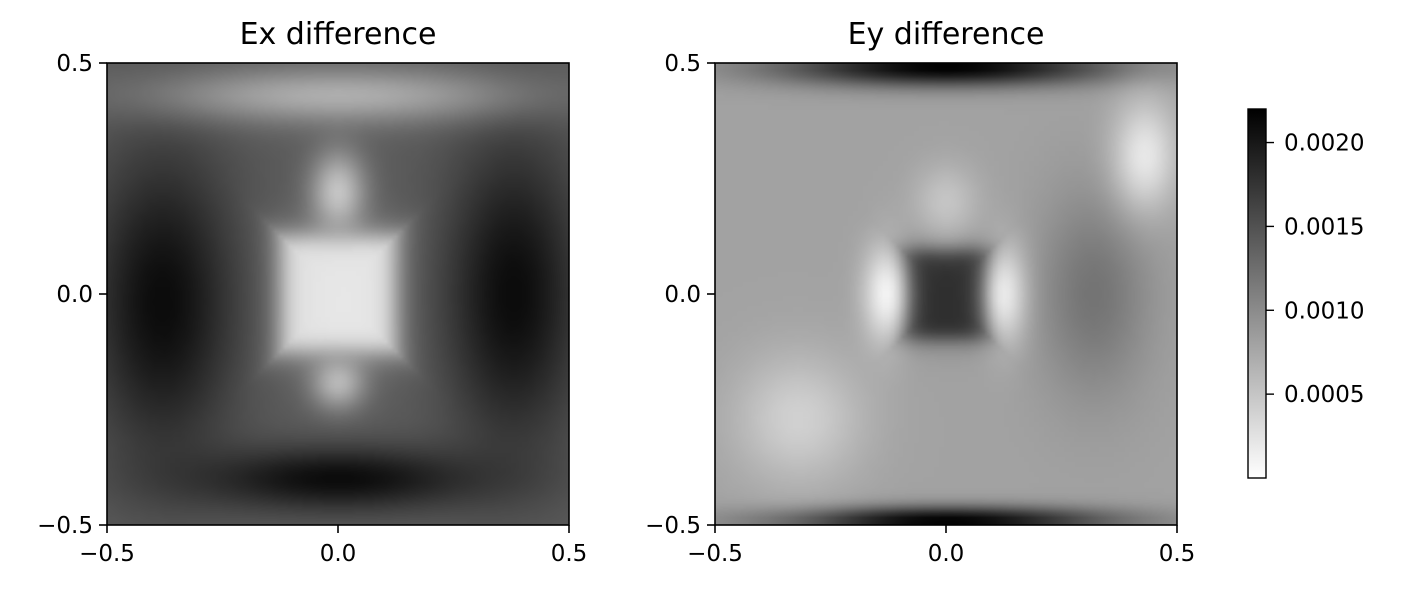 The height and width of the screenshot is (592, 1402). Describe the element at coordinates (338, 34) in the screenshot. I see `panel-ex-title: Ex difference` at that location.